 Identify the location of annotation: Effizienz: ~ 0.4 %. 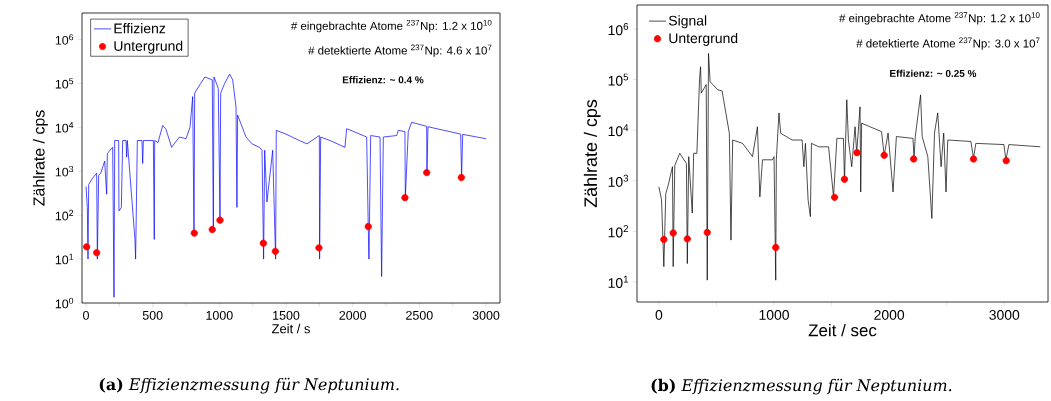
(383, 80).